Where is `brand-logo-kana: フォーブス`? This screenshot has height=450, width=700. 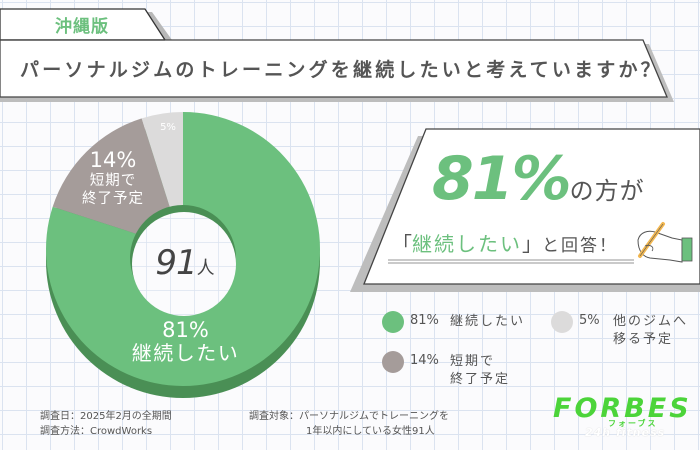 brand-logo-kana: フォーブス is located at coordinates (633, 423).